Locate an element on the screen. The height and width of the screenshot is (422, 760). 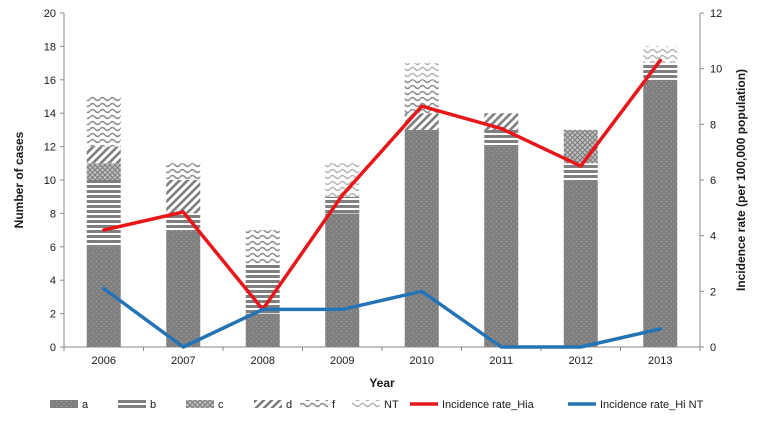
y-tick-label: 12 is located at coordinates (50, 148).